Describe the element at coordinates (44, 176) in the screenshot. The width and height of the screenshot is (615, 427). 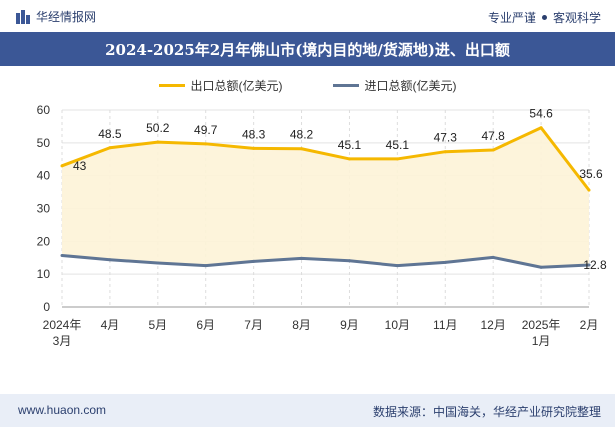
I see `y-tick-label: 40` at that location.